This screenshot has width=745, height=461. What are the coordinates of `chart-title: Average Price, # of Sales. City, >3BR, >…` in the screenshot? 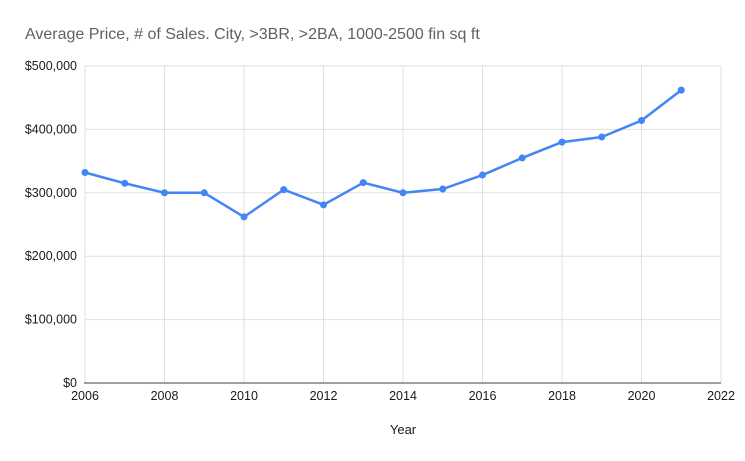 It's located at (252, 34).